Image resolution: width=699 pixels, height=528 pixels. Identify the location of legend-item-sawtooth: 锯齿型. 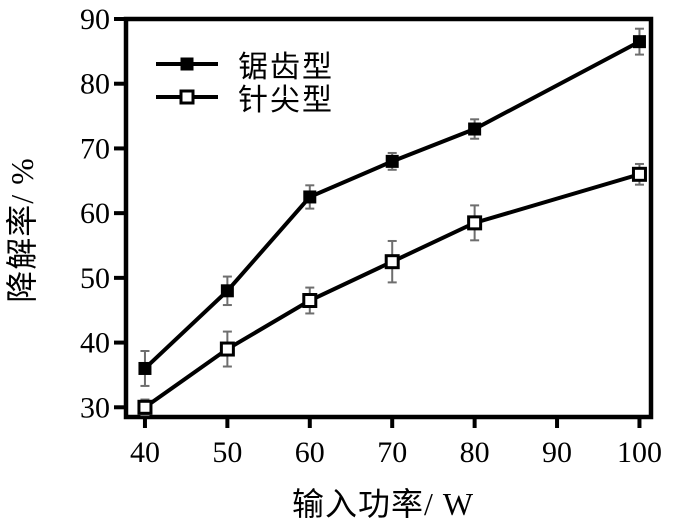
(245, 65).